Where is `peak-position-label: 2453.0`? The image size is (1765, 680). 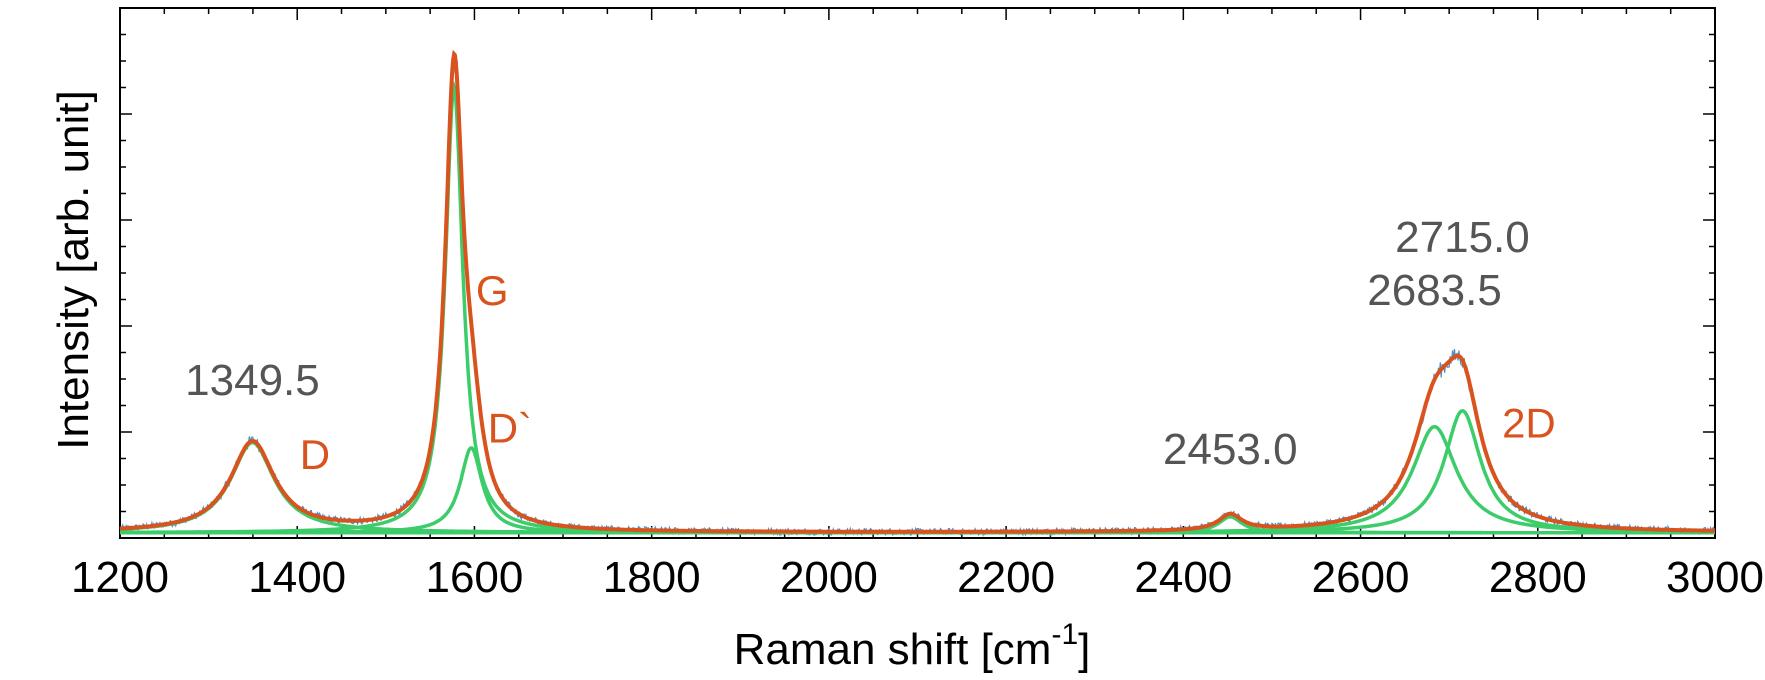 peak-position-label: 2453.0 is located at coordinates (1230, 449).